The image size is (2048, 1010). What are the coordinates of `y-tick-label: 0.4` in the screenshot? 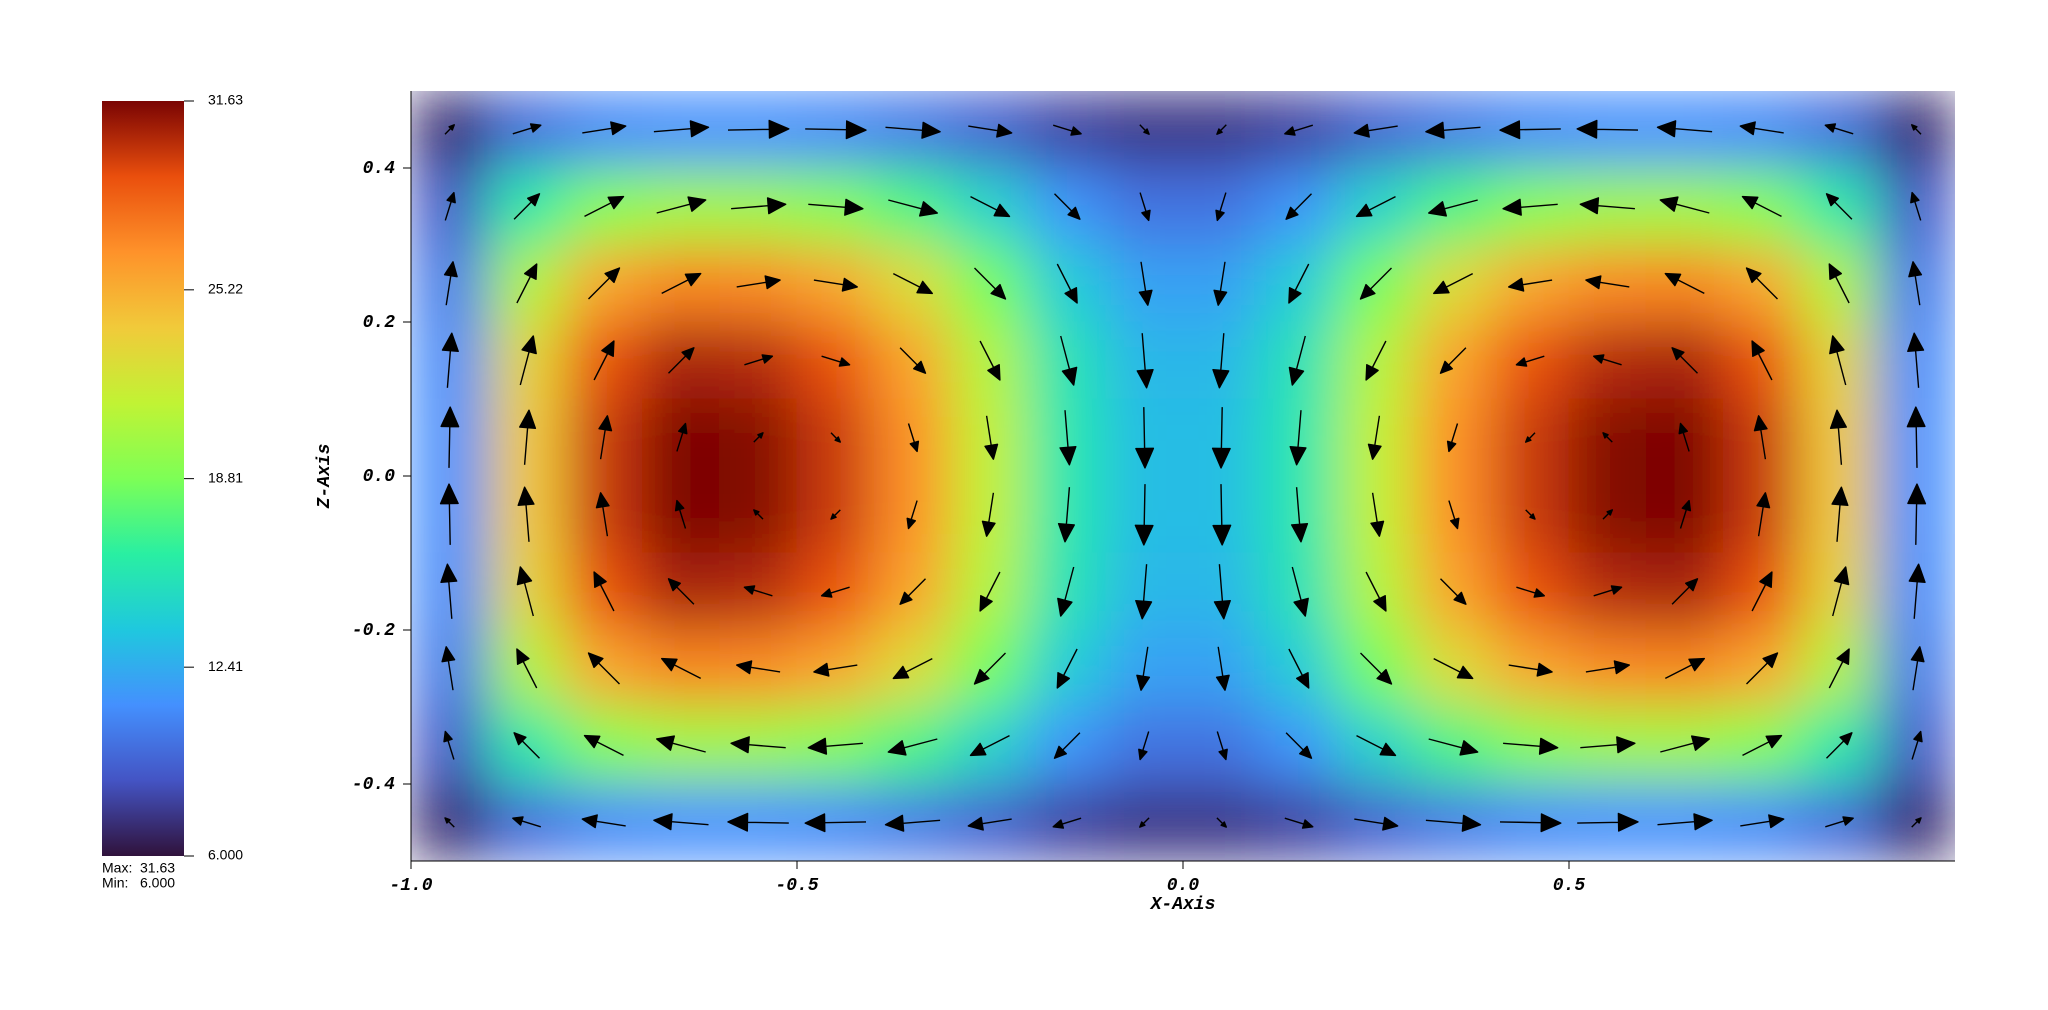 It's located at (379, 169).